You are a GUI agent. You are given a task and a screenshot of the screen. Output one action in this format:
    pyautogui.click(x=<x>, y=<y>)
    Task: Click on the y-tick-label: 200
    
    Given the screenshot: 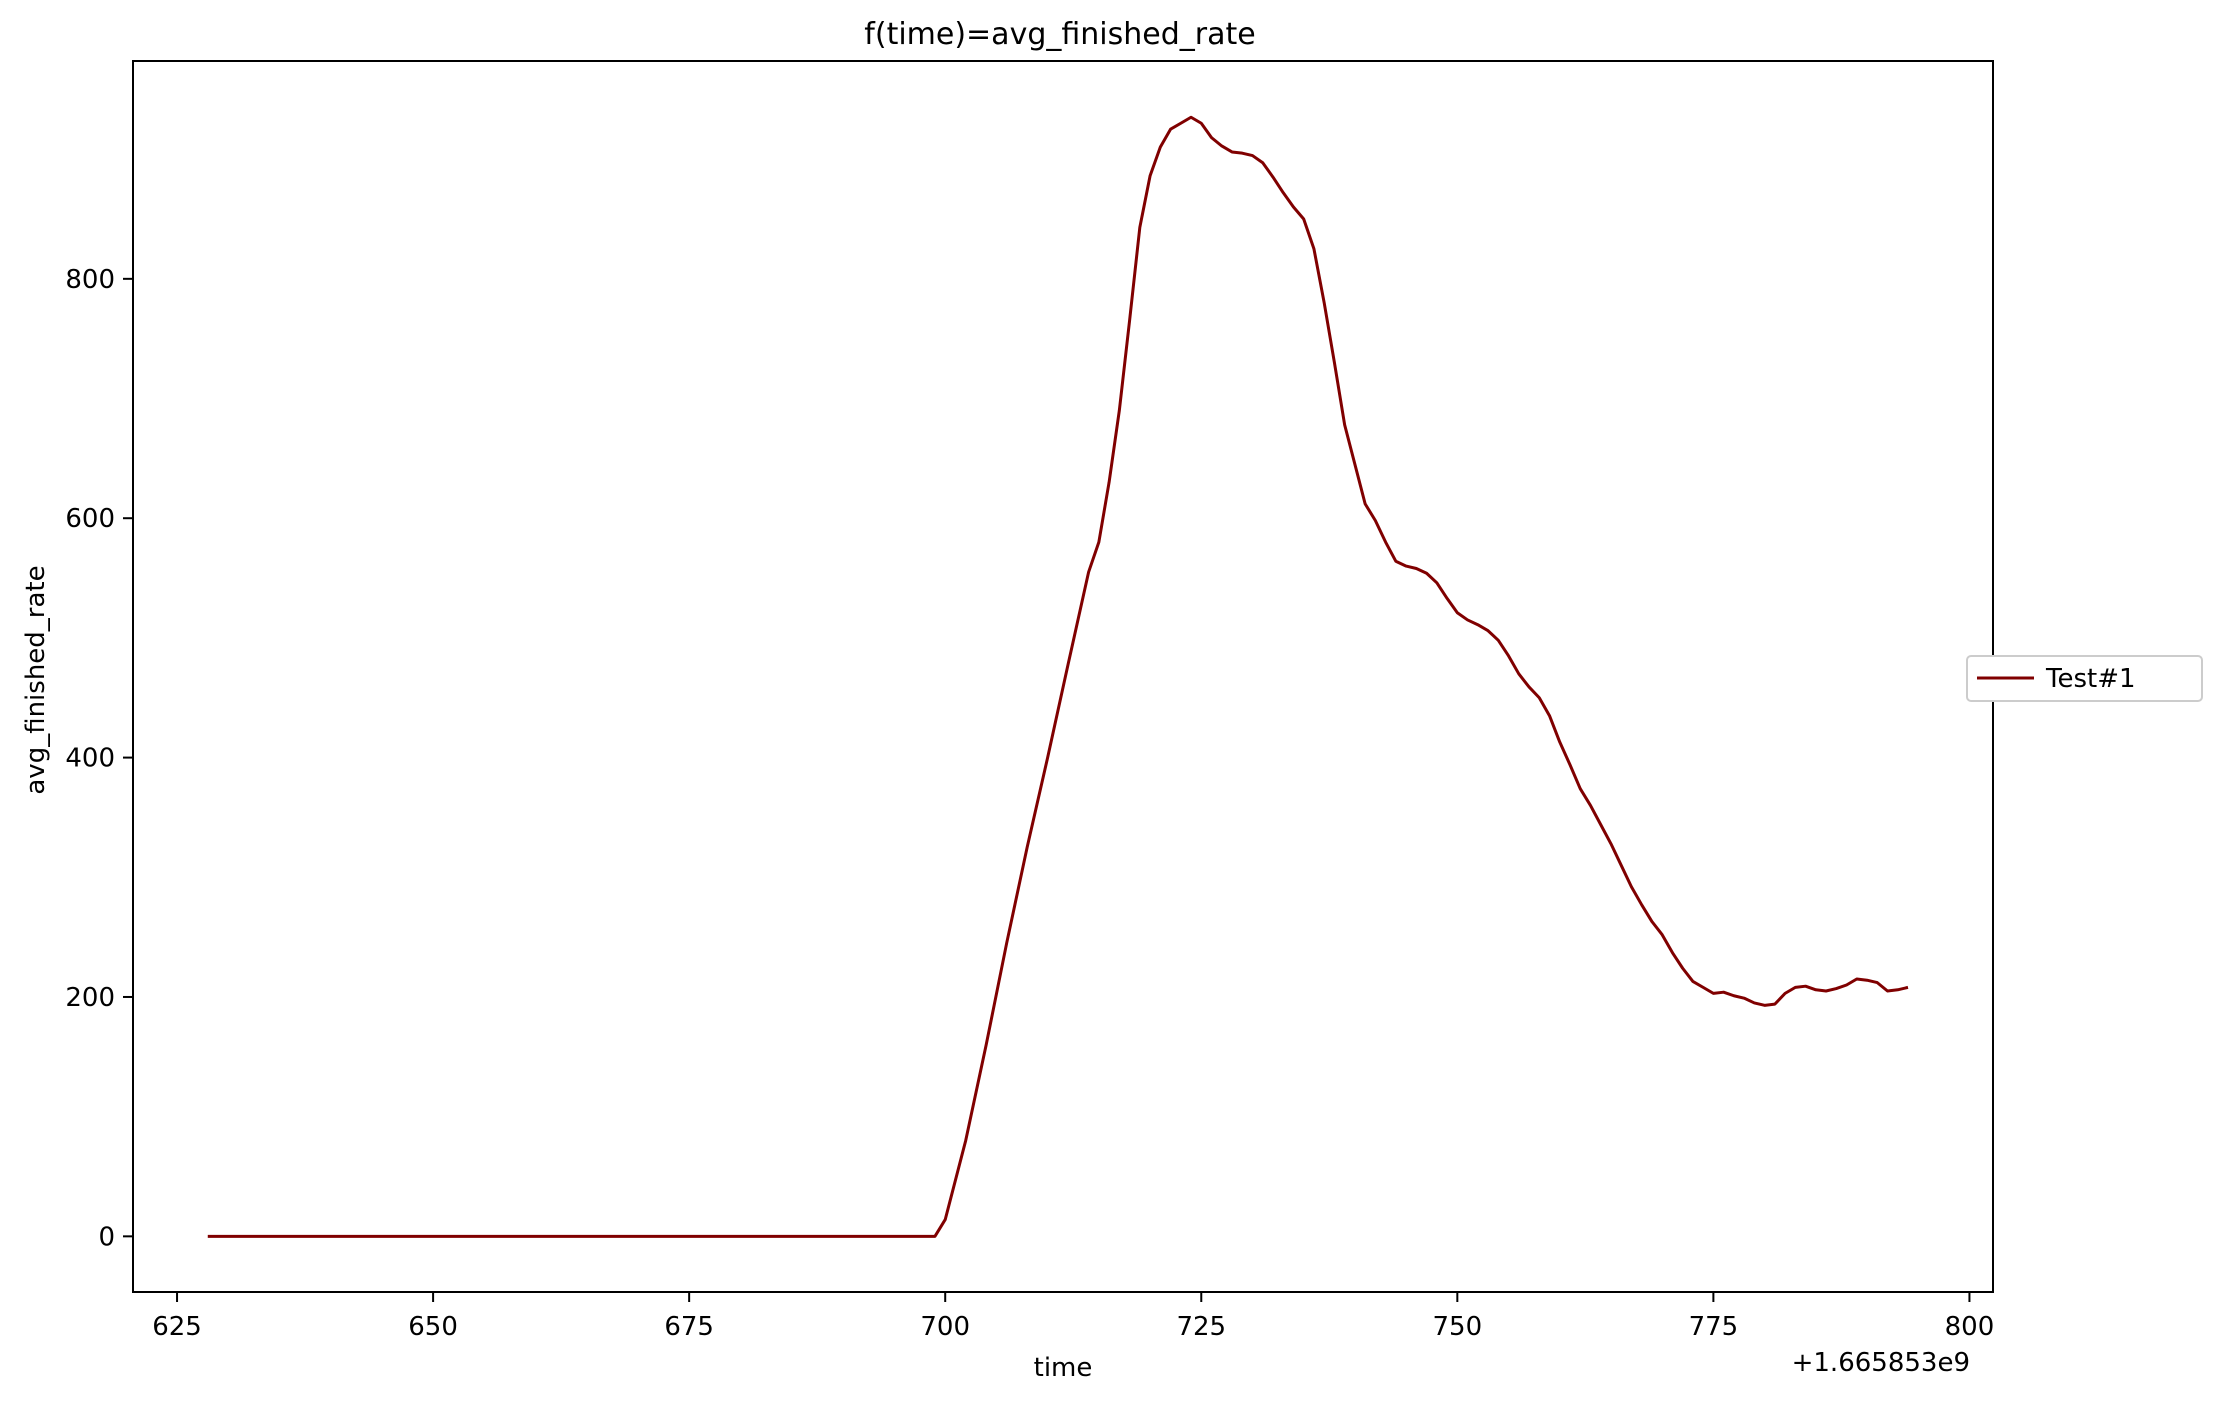 What is the action you would take?
    pyautogui.click(x=90, y=998)
    